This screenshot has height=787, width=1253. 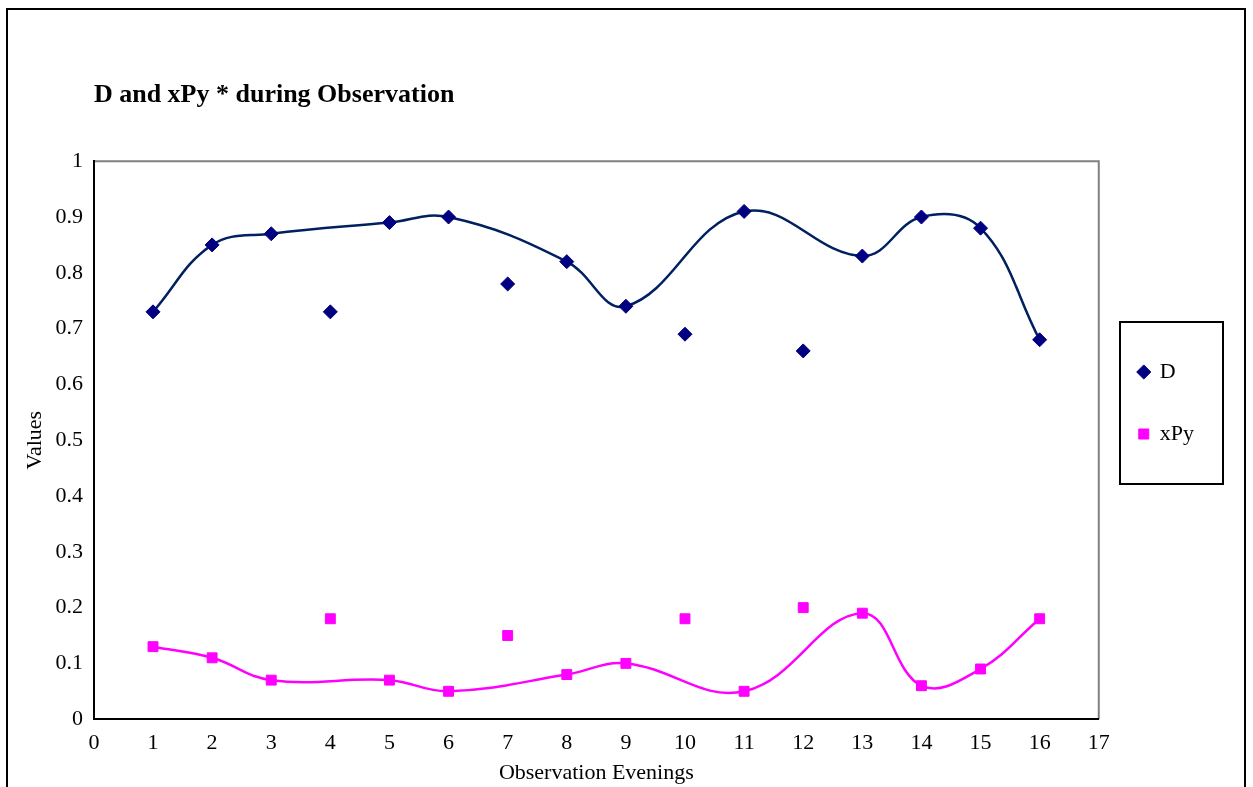 I want to click on x-tick-label: 6, so click(x=449, y=742).